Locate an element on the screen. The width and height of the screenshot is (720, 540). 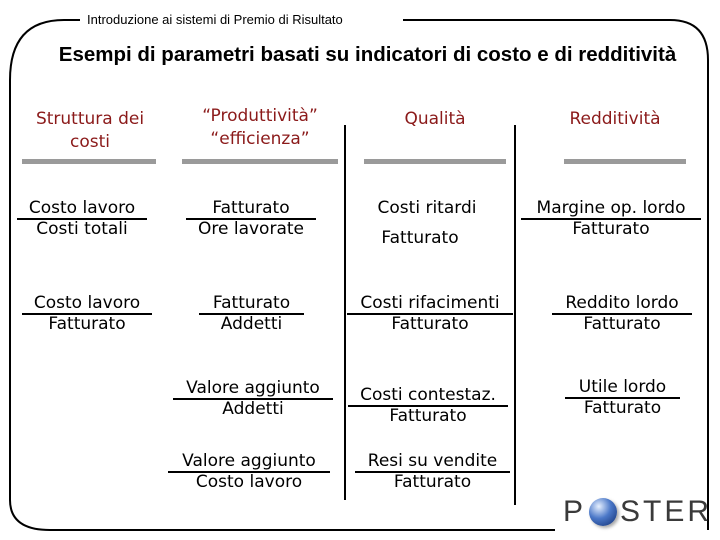
fraction-numerator: Resi su vendite is located at coordinates (432, 462).